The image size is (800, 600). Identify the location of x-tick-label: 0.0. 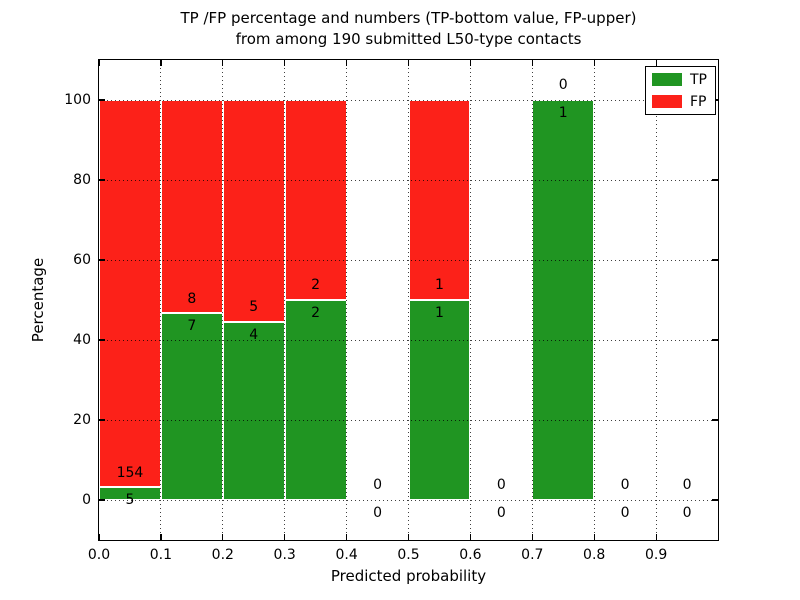
(99, 555).